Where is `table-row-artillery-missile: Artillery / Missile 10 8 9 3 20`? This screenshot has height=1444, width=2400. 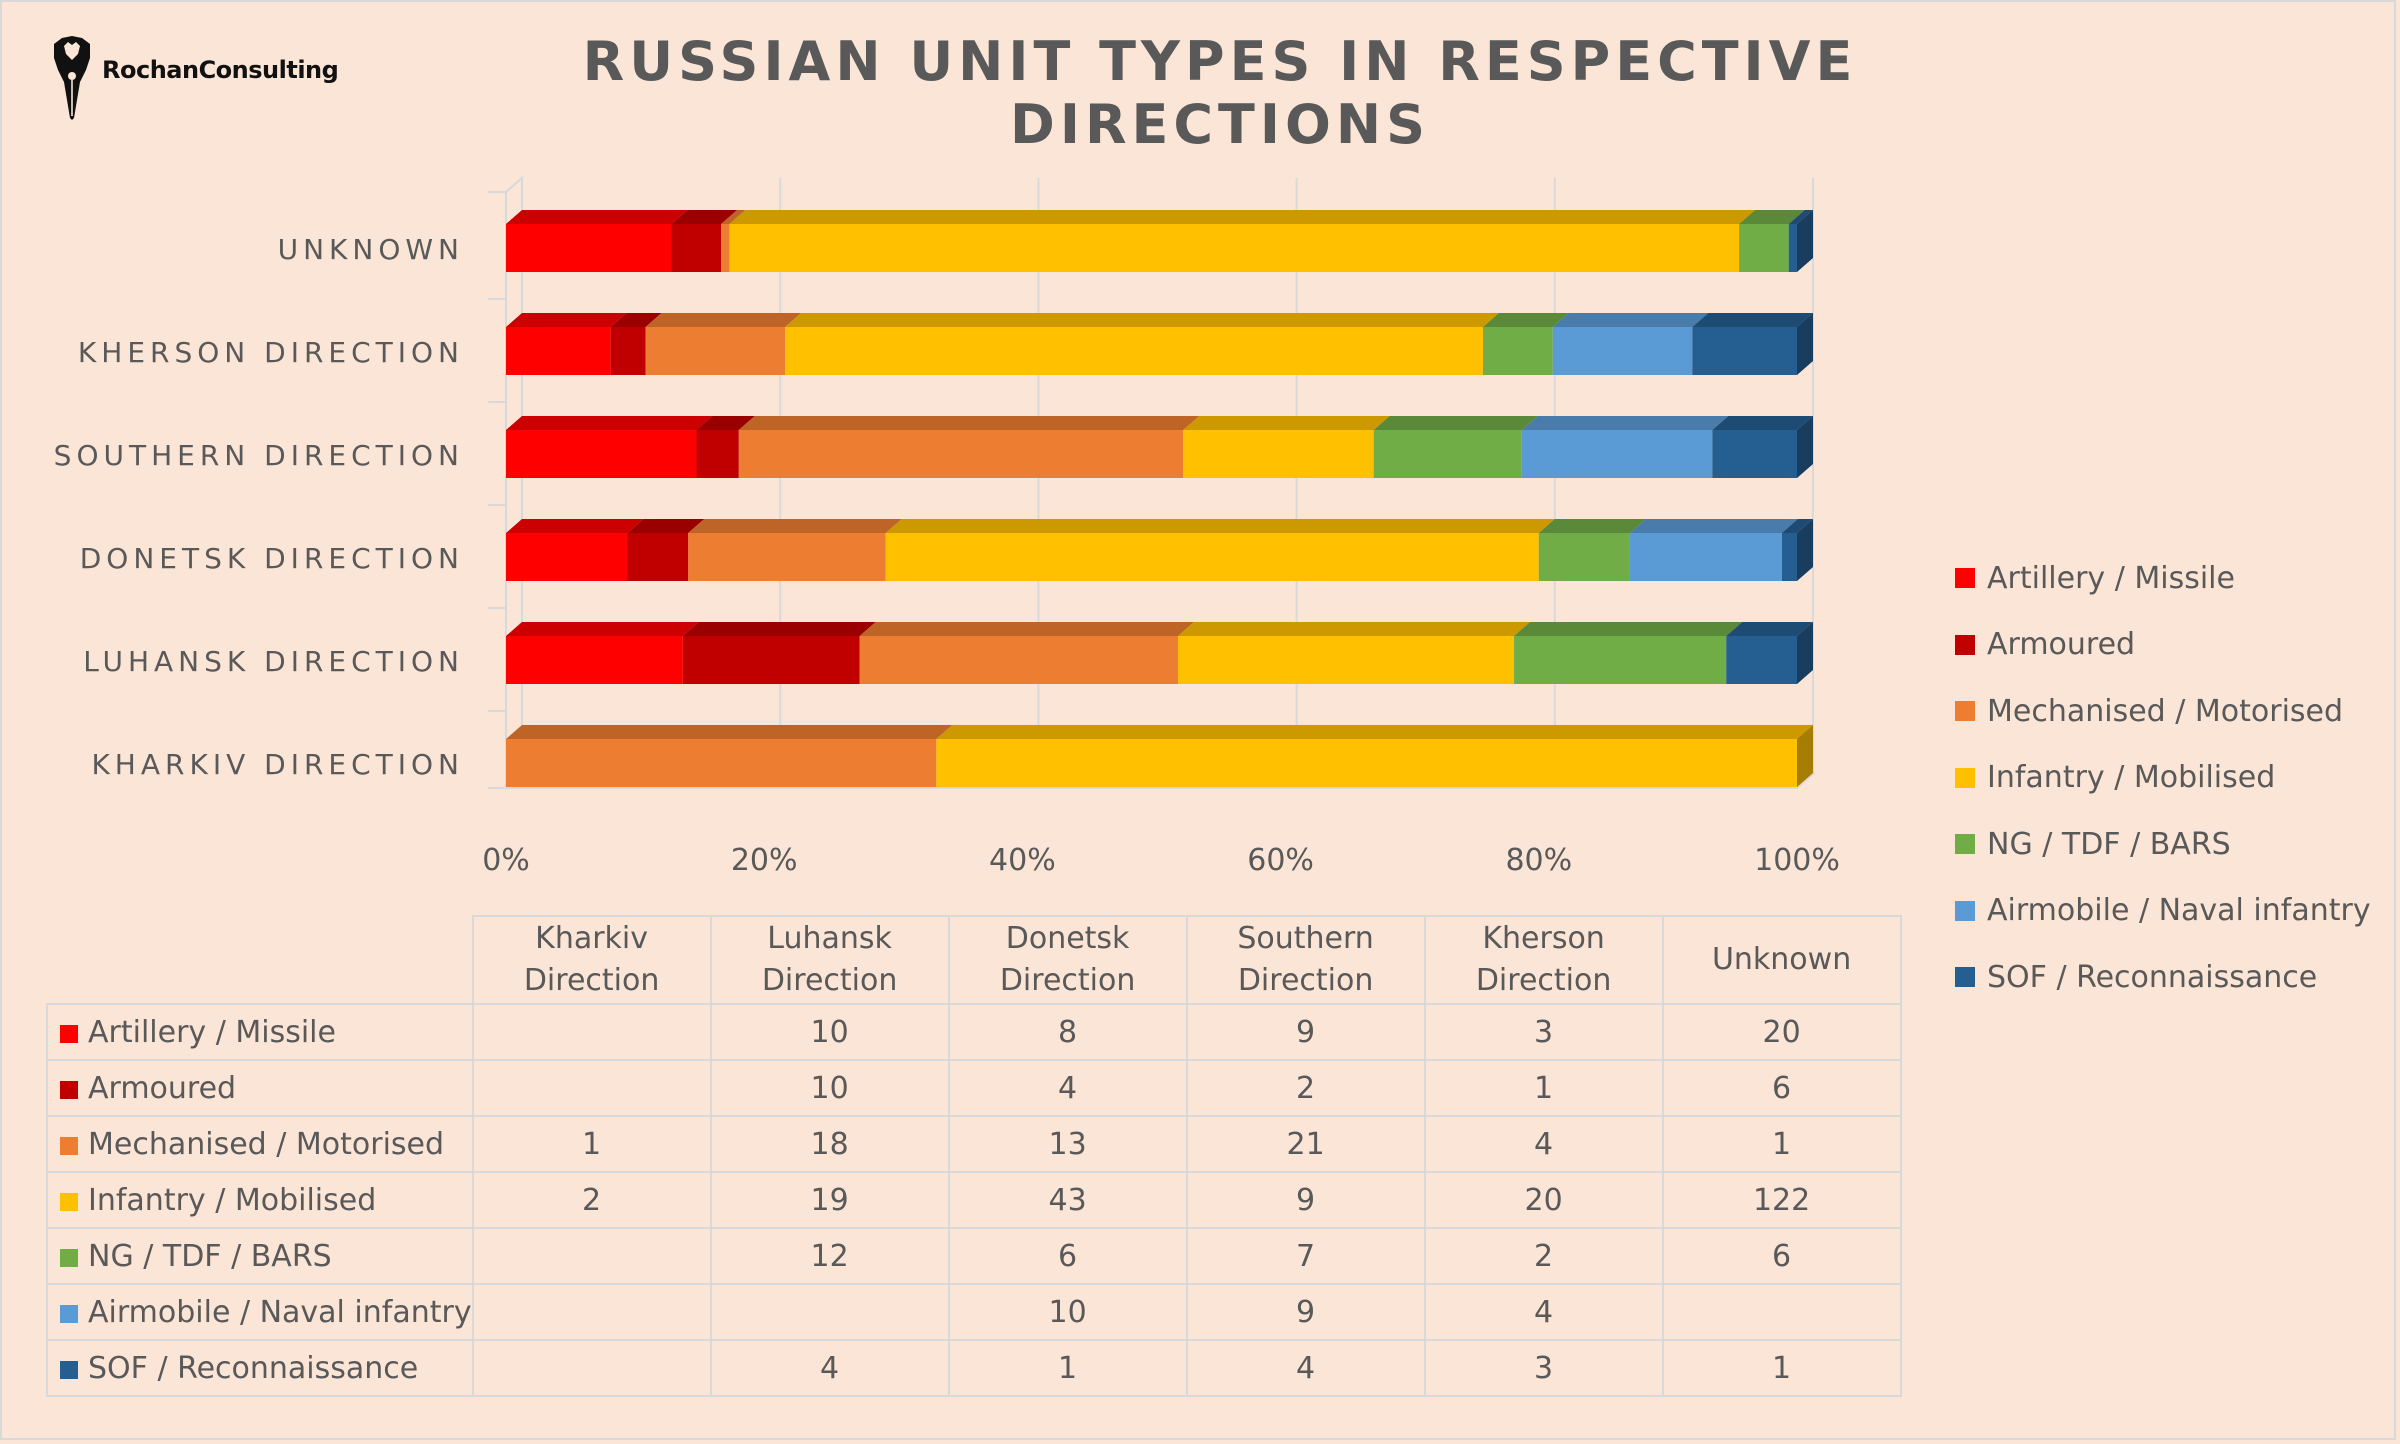 table-row-artillery-missile: Artillery / Missile 10 8 9 3 20 is located at coordinates (974, 1032).